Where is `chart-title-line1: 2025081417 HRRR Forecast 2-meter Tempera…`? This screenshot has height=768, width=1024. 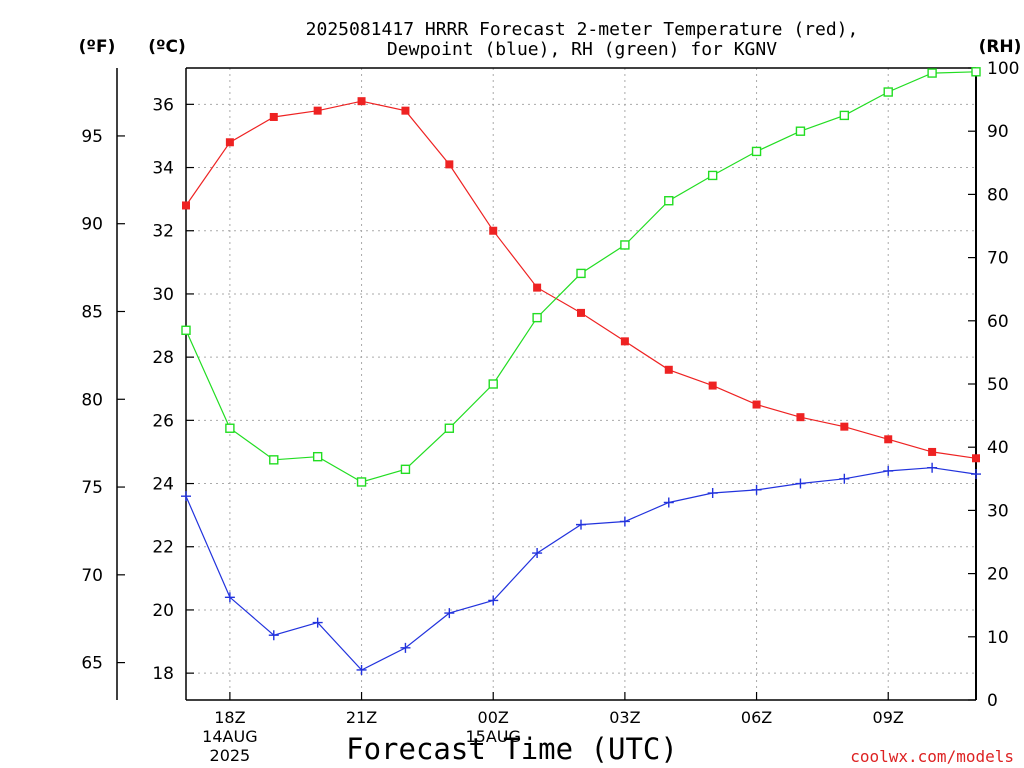
chart-title-line1: 2025081417 HRRR Forecast 2-meter Tempera… is located at coordinates (582, 29).